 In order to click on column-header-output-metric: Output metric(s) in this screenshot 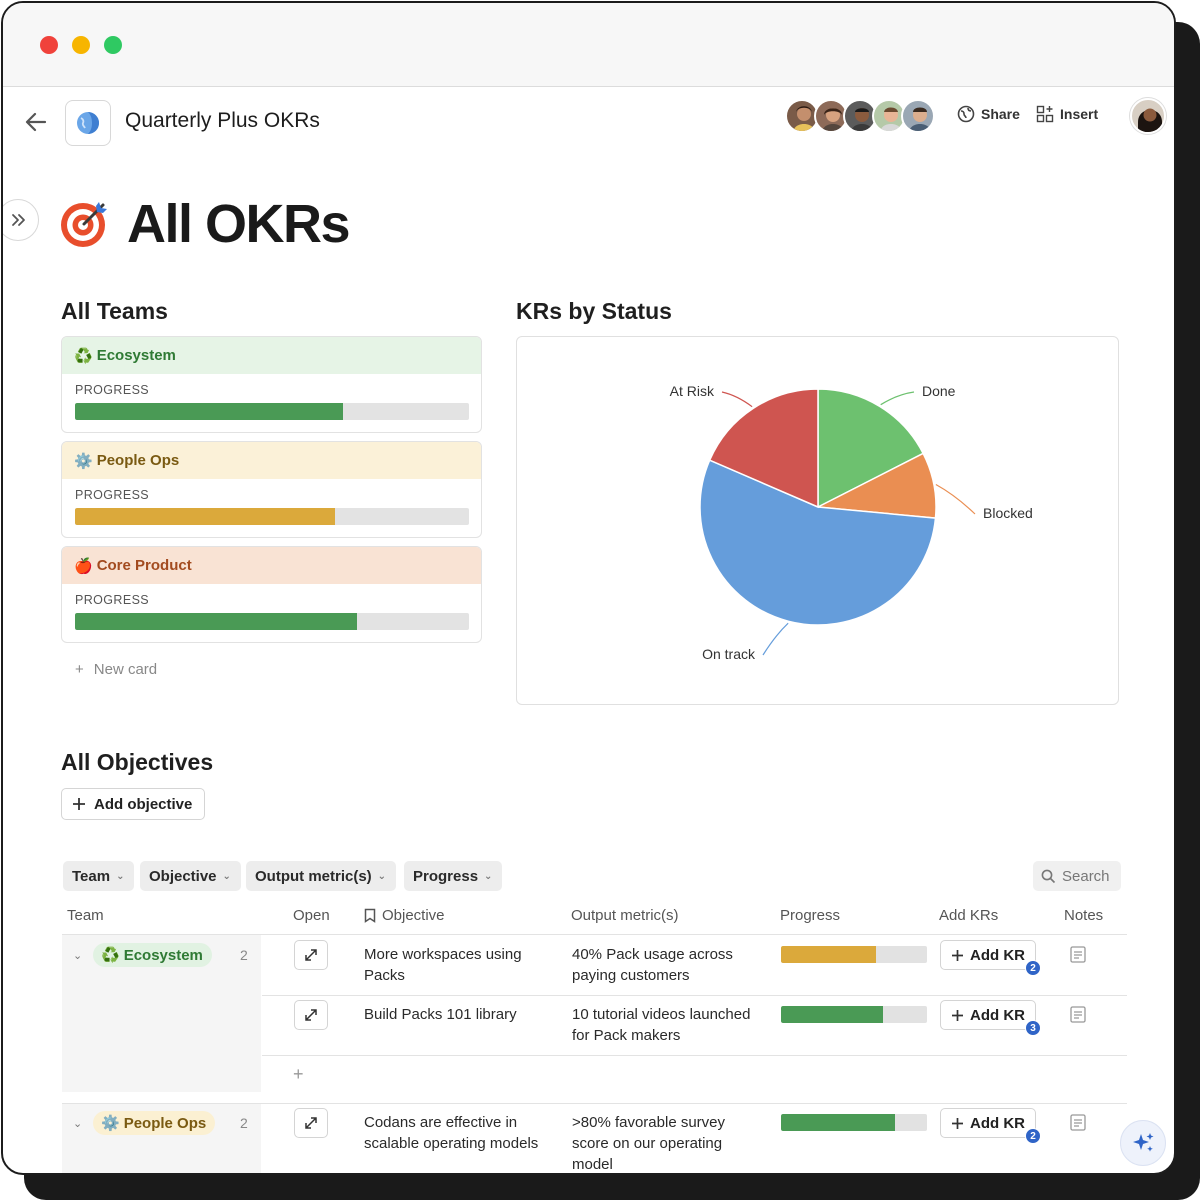, I will do `click(625, 915)`.